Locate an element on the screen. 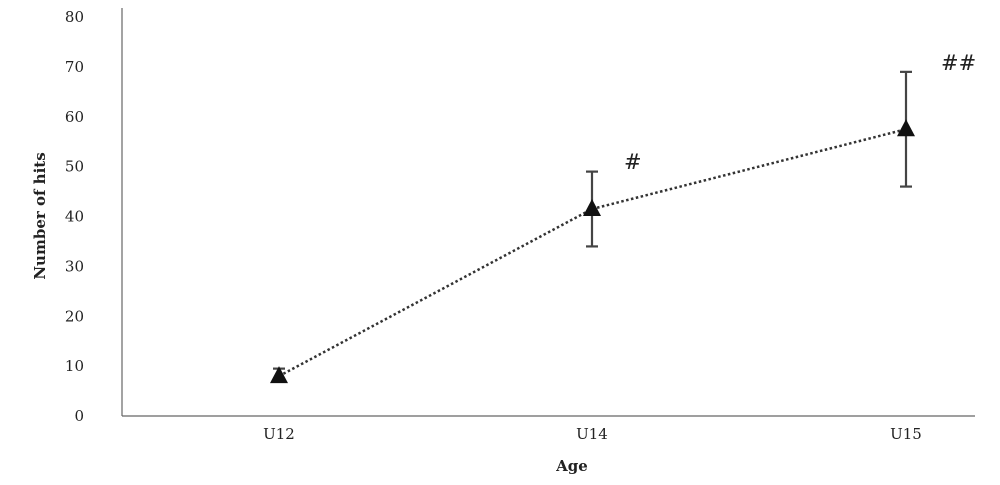 The width and height of the screenshot is (1000, 485). y-tick-label: 40 is located at coordinates (74, 217).